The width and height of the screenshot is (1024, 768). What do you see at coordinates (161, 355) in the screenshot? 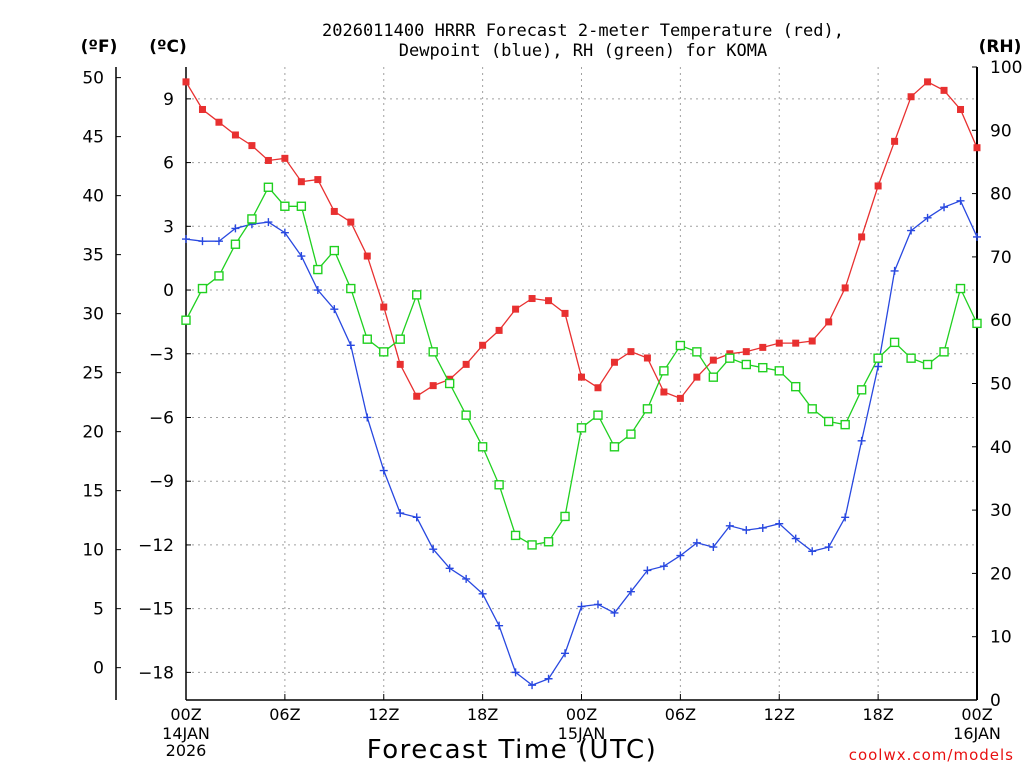
I see `celsius-tick-label: −3` at bounding box center [161, 355].